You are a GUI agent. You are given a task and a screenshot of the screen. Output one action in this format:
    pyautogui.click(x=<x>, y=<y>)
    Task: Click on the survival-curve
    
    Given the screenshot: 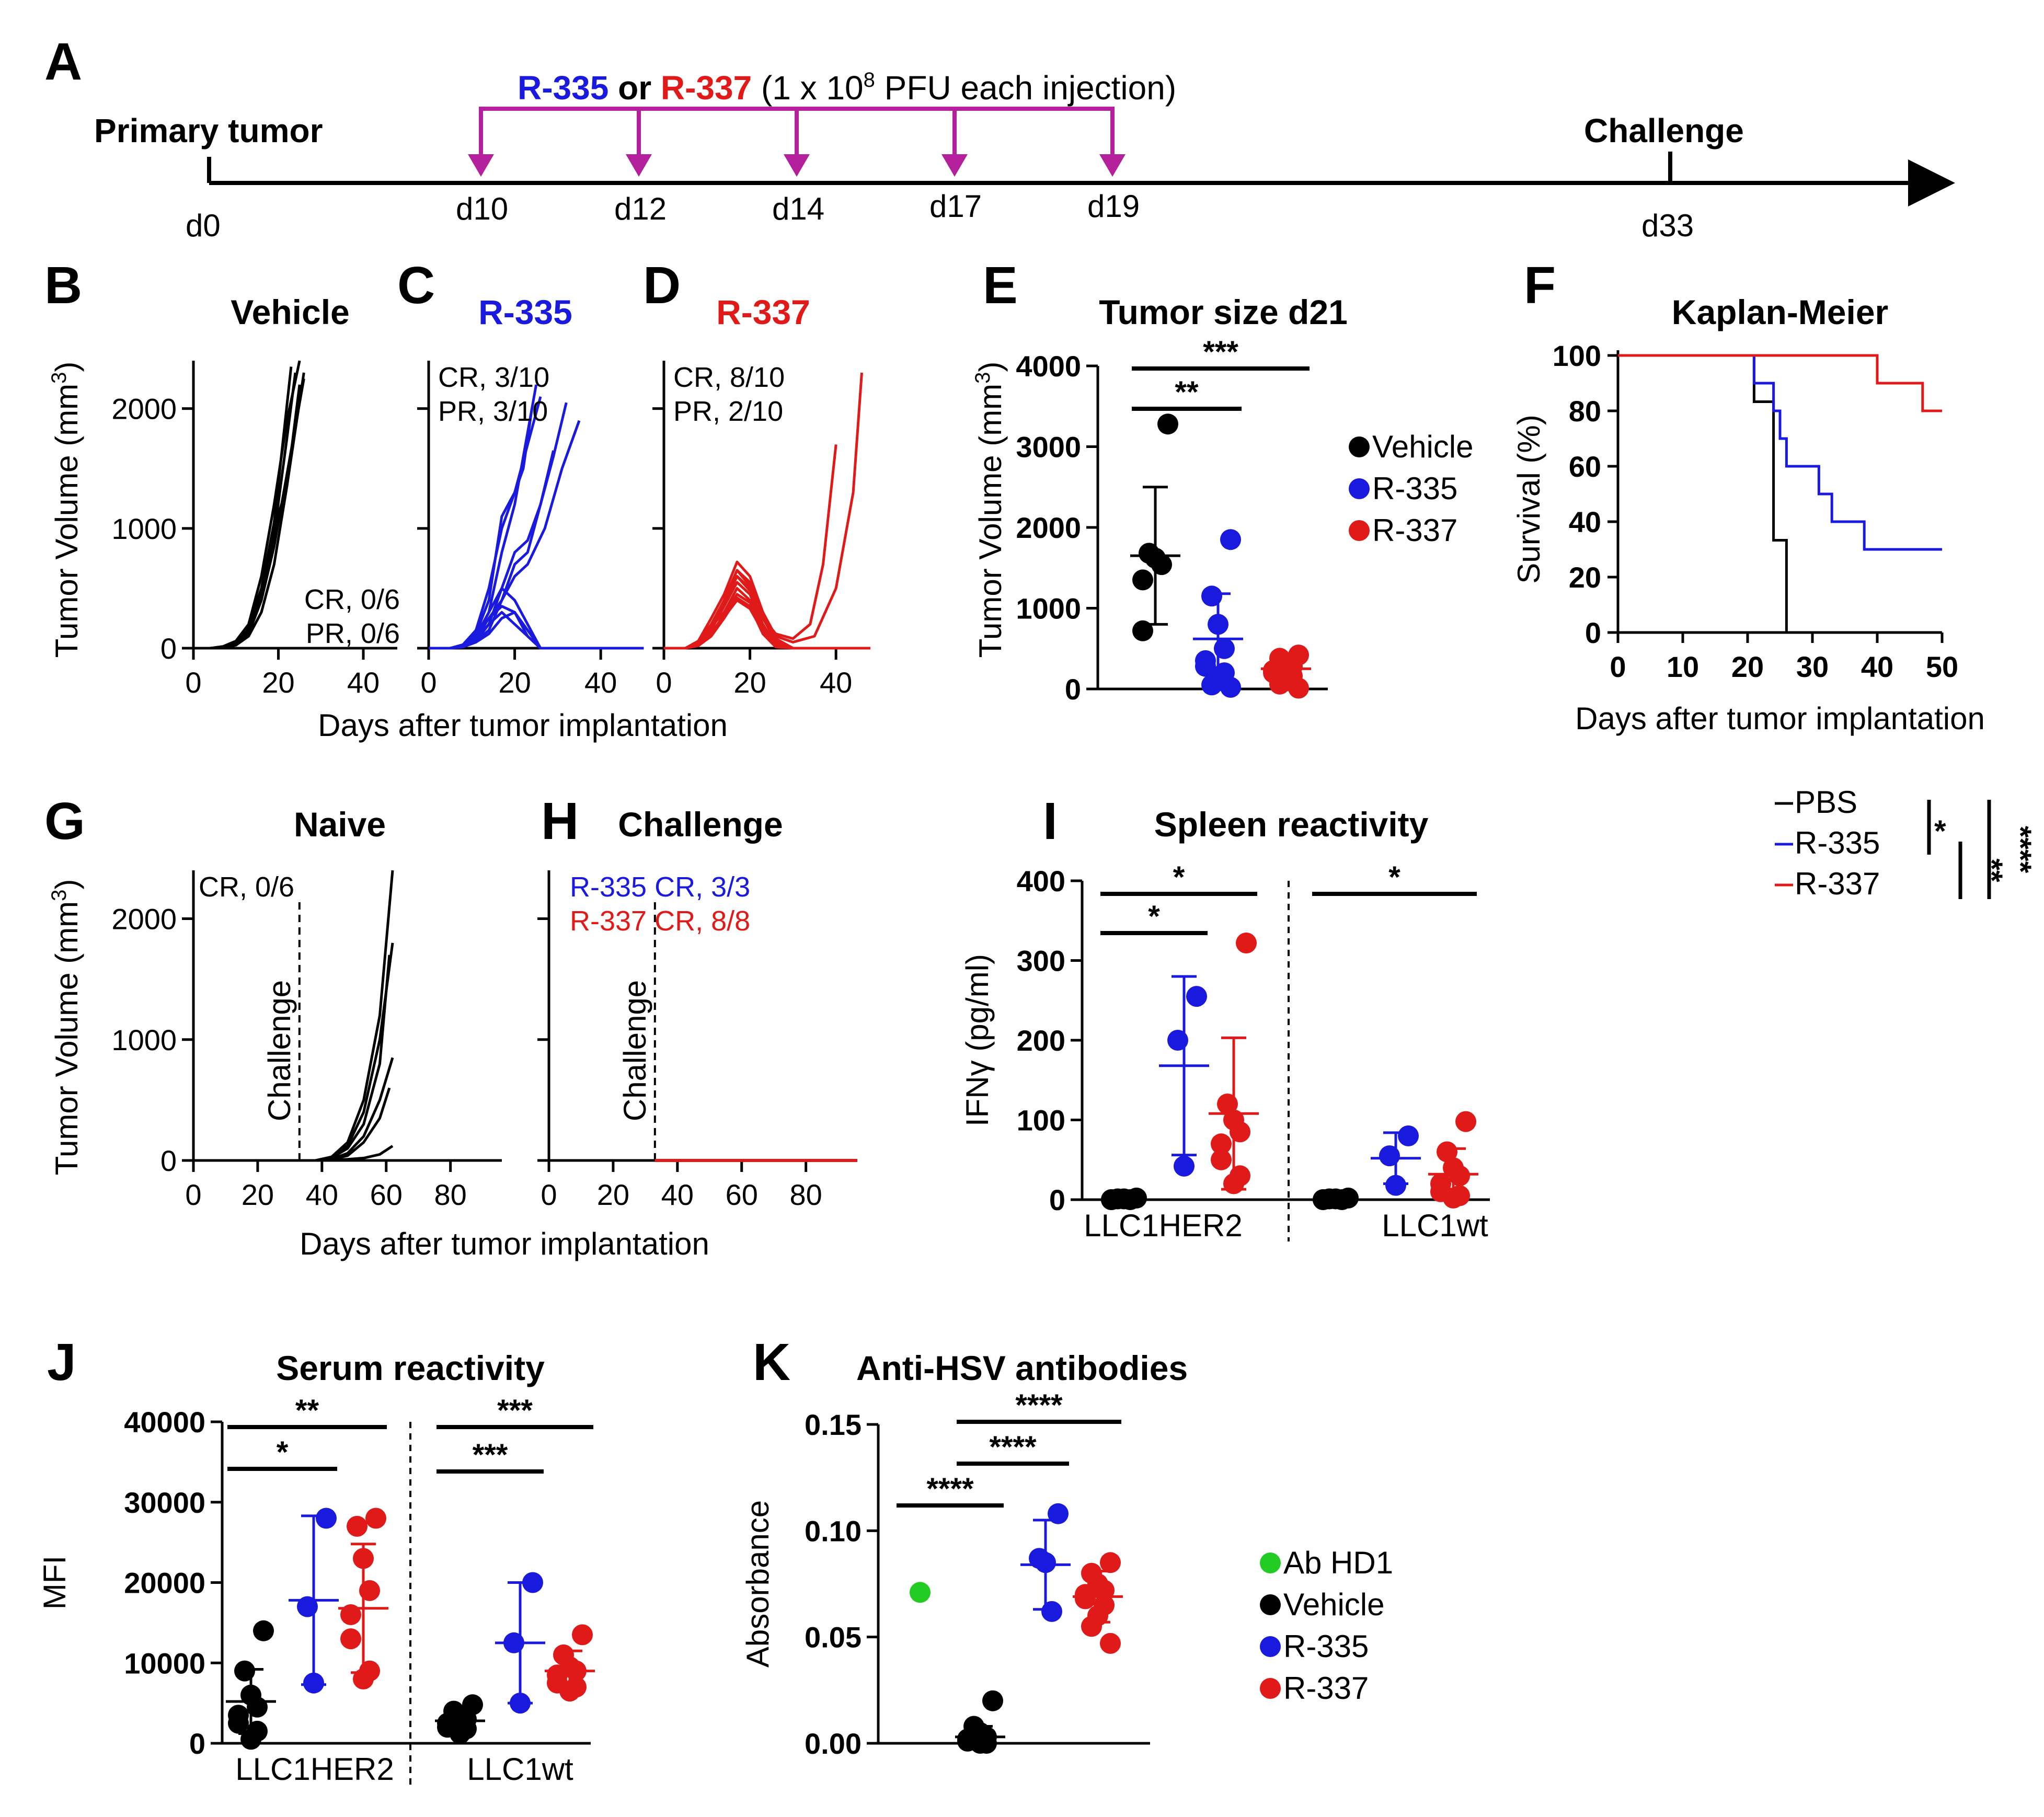 What is the action you would take?
    pyautogui.click(x=1780, y=452)
    